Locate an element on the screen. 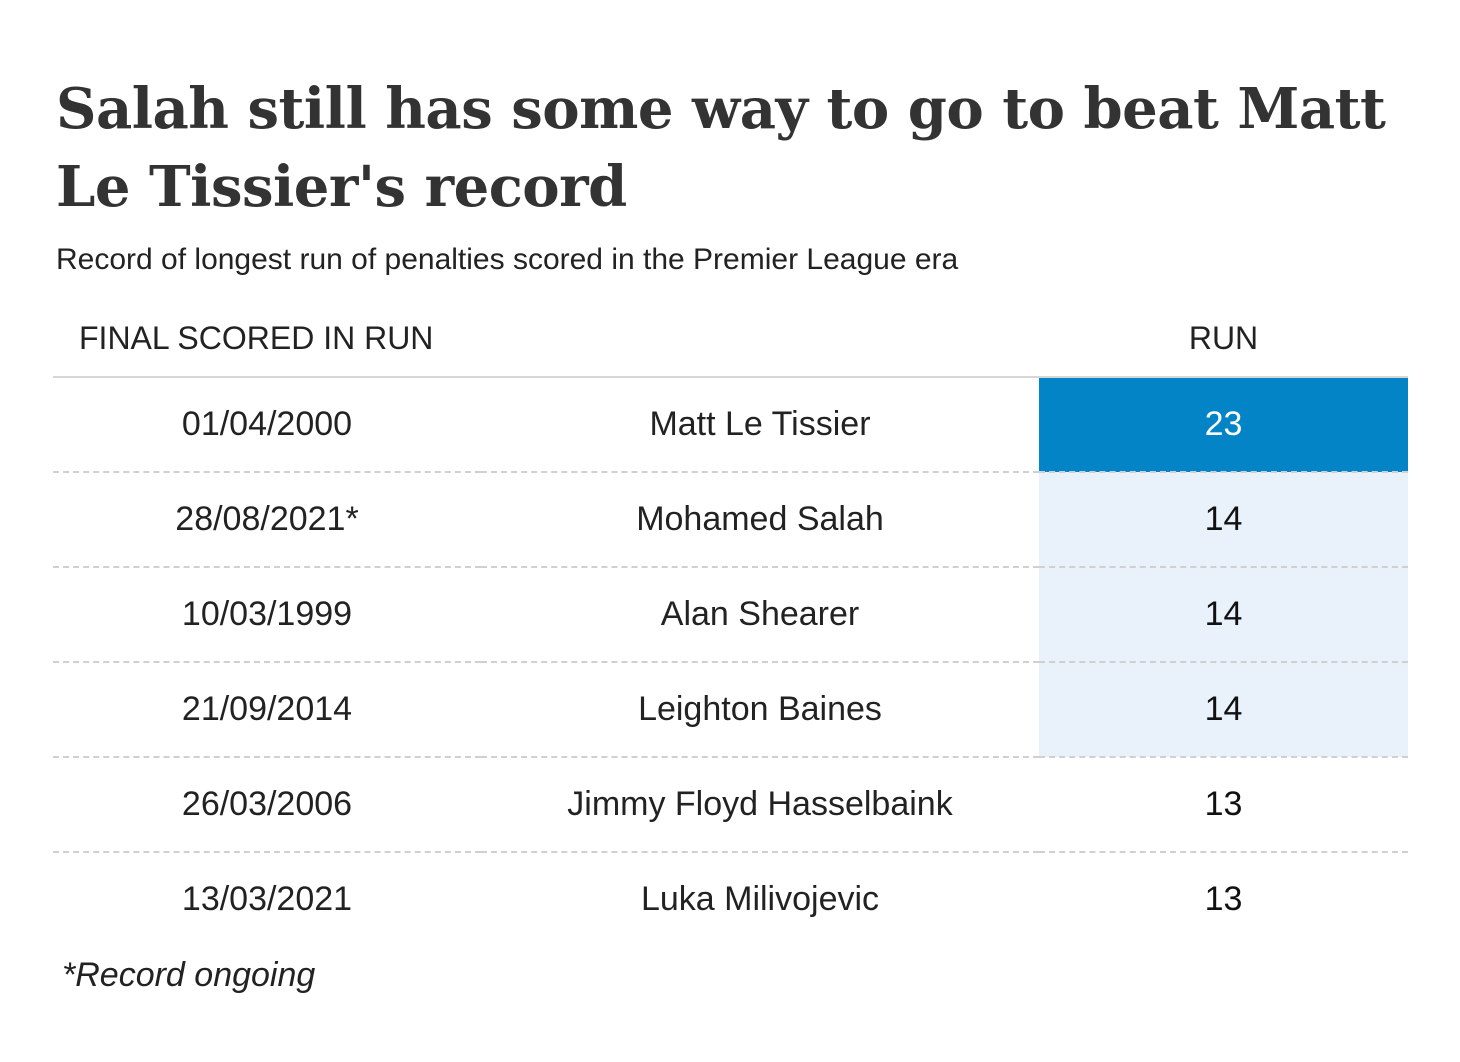 The image size is (1460, 1062). cell-date: 13/03/2021 is located at coordinates (267, 899).